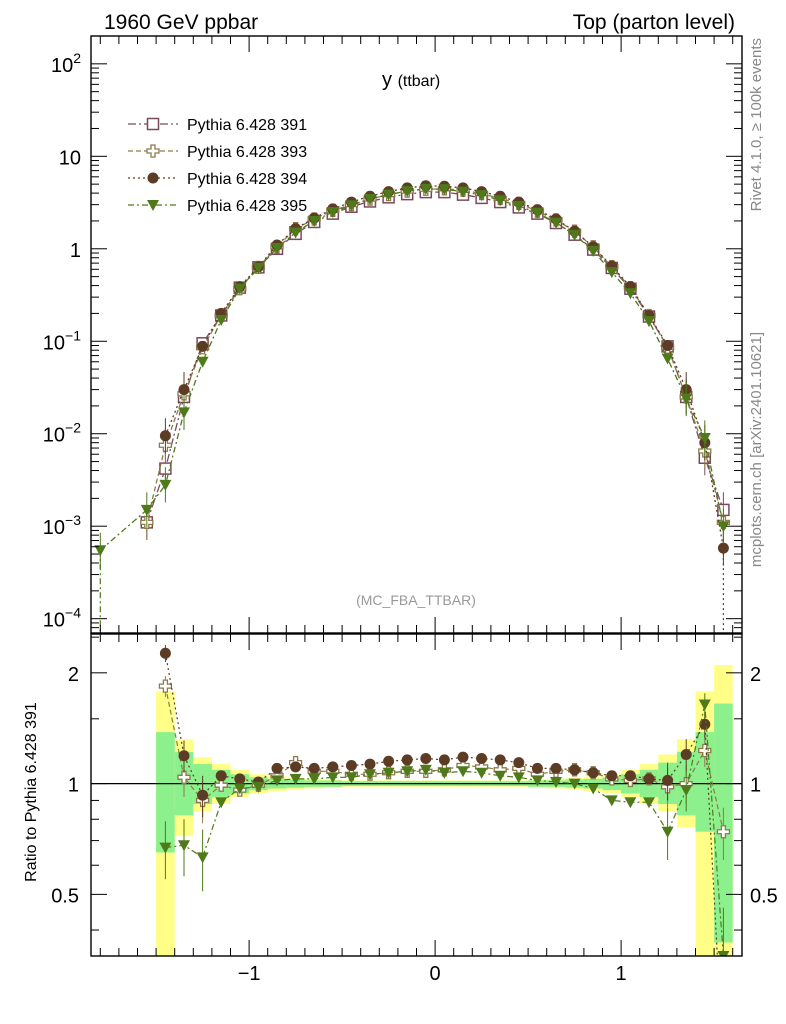 This screenshot has width=786, height=1024. What do you see at coordinates (249, 974) in the screenshot?
I see `x-tick-label: −1` at bounding box center [249, 974].